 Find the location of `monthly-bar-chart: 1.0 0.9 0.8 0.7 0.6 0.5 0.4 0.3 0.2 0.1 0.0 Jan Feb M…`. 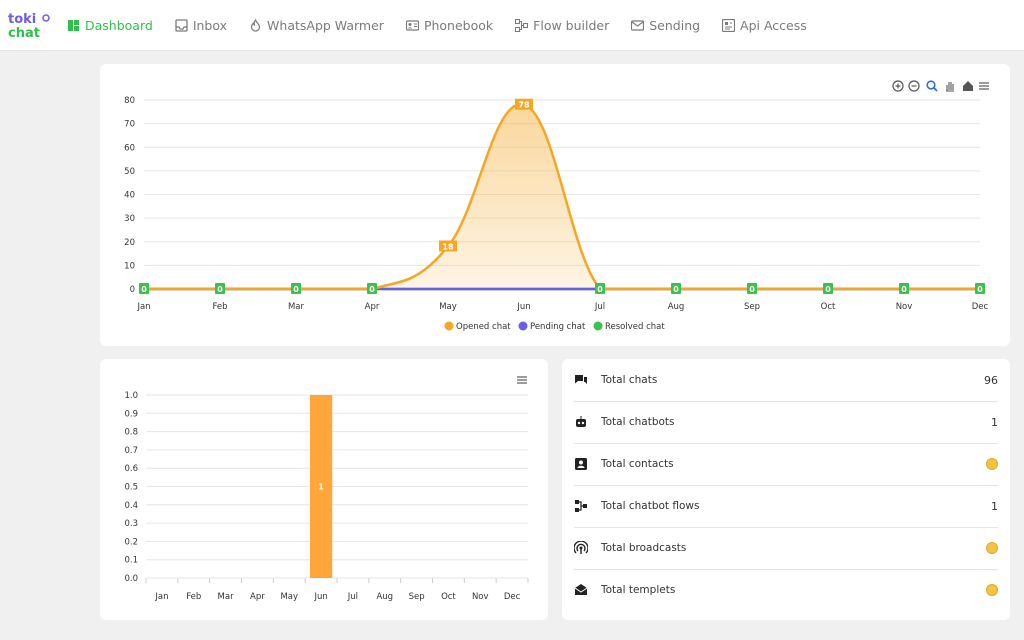

monthly-bar-chart: 1.0 0.9 0.8 0.7 0.6 0.5 0.4 0.3 0.2 0.1 0.0 Jan Feb M… is located at coordinates (326, 489).